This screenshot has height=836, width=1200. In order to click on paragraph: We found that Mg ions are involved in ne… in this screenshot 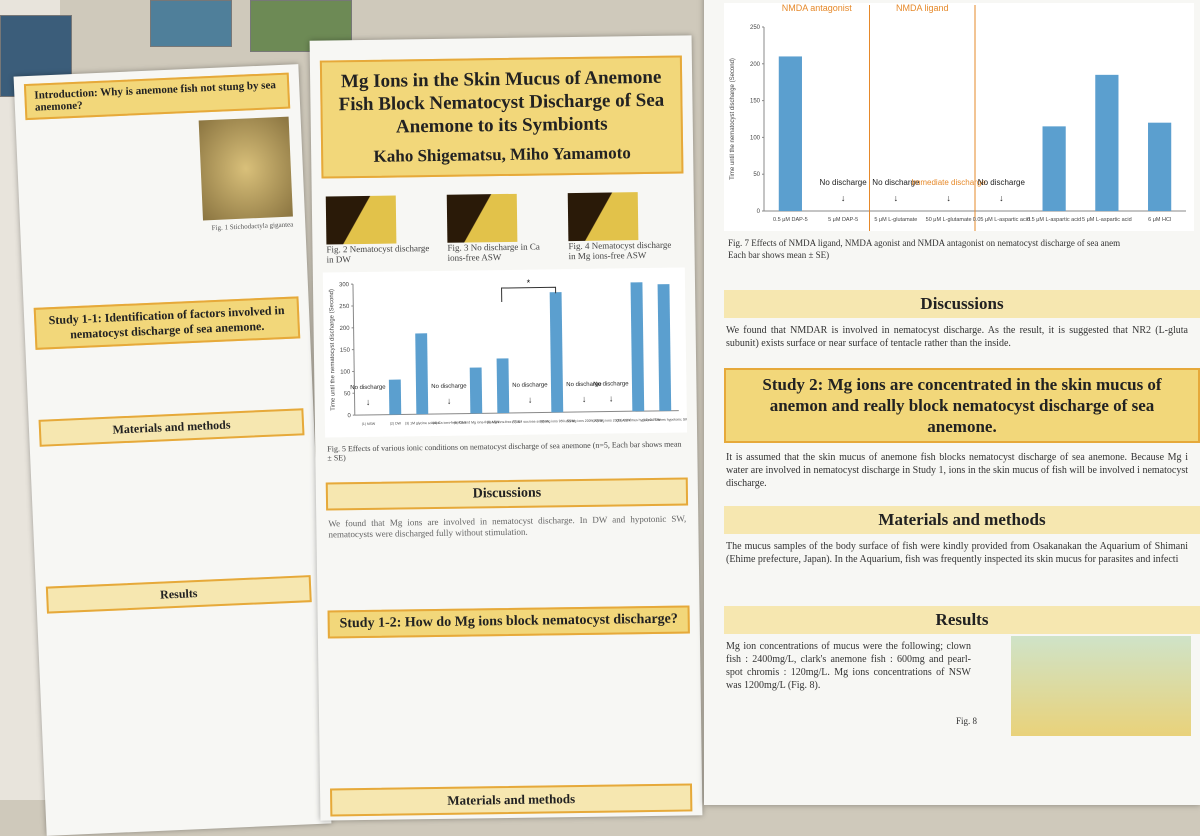, I will do `click(507, 526)`.